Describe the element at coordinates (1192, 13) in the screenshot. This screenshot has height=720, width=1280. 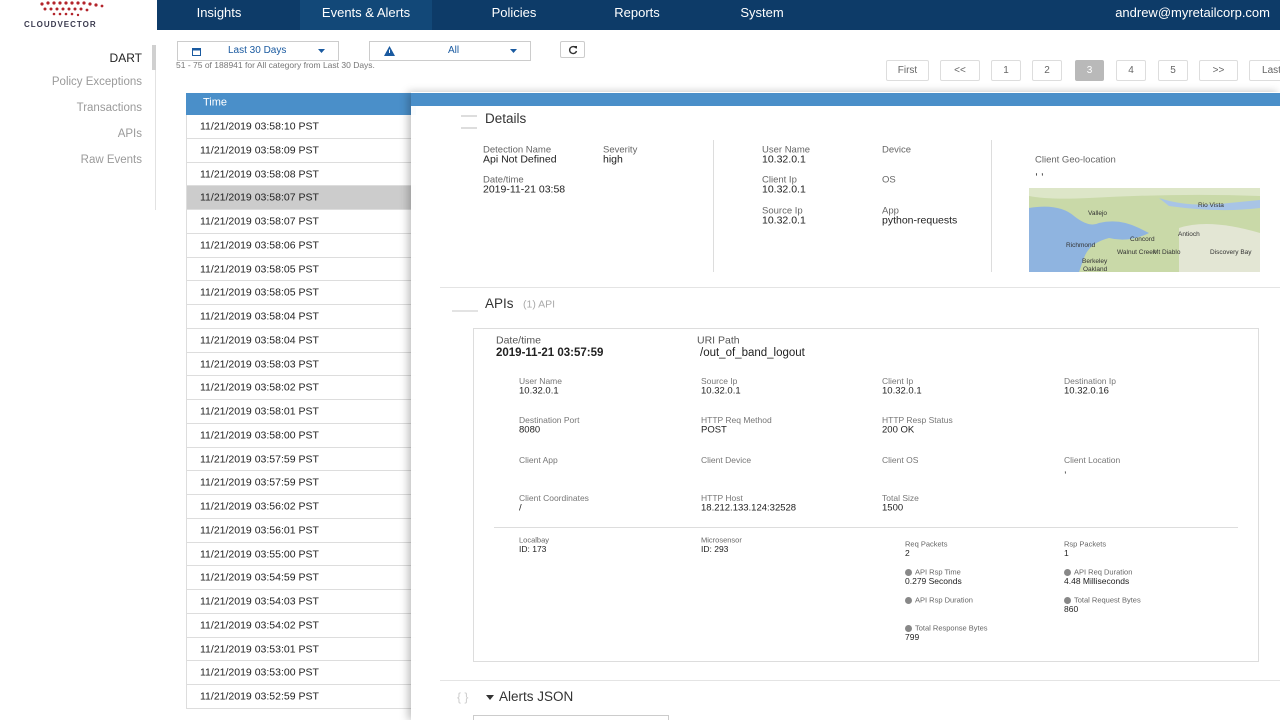
I see `nav-user: andrew@myretailcorp.com` at that location.